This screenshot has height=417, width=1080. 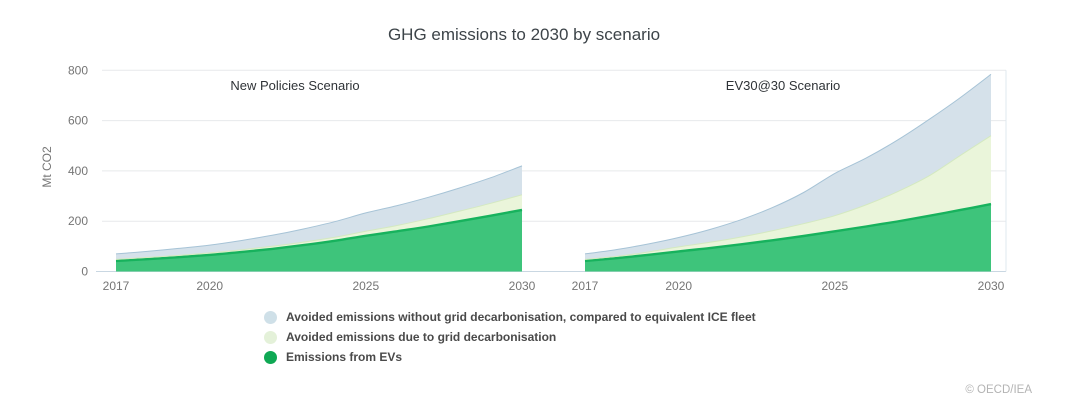 What do you see at coordinates (998, 390) in the screenshot?
I see `copyright-notice: © OECD/IEA` at bounding box center [998, 390].